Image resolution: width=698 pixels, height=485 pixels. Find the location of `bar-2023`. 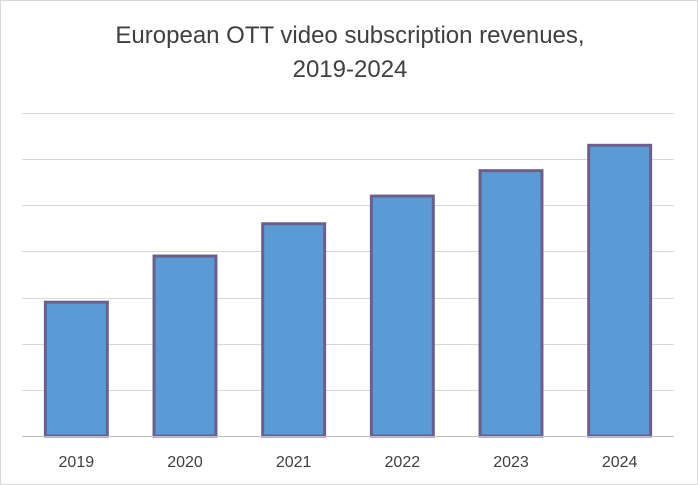

bar-2023 is located at coordinates (511, 303).